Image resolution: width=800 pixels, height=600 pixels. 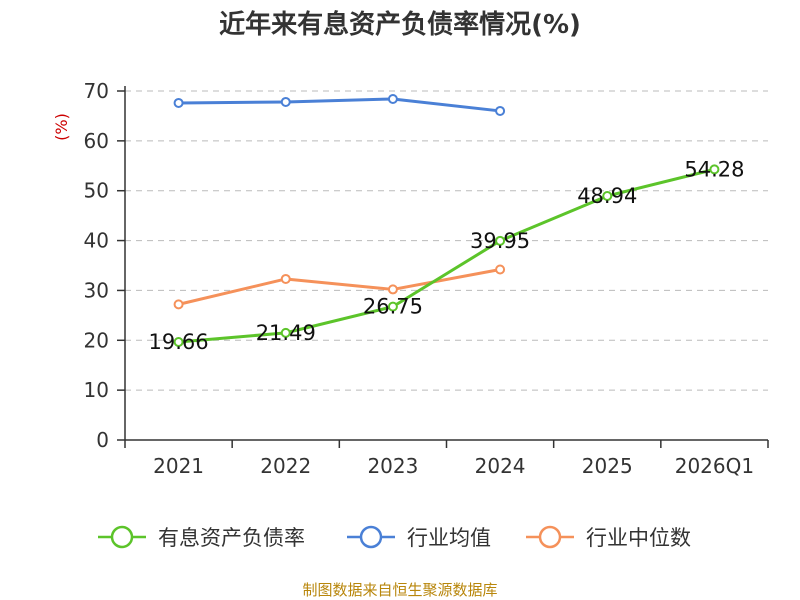 I want to click on data-label: 39.95, so click(x=500, y=241).